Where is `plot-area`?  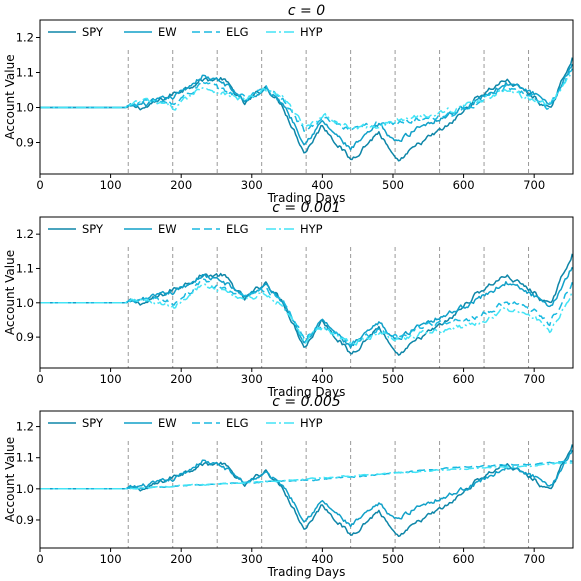 plot-area is located at coordinates (306, 491).